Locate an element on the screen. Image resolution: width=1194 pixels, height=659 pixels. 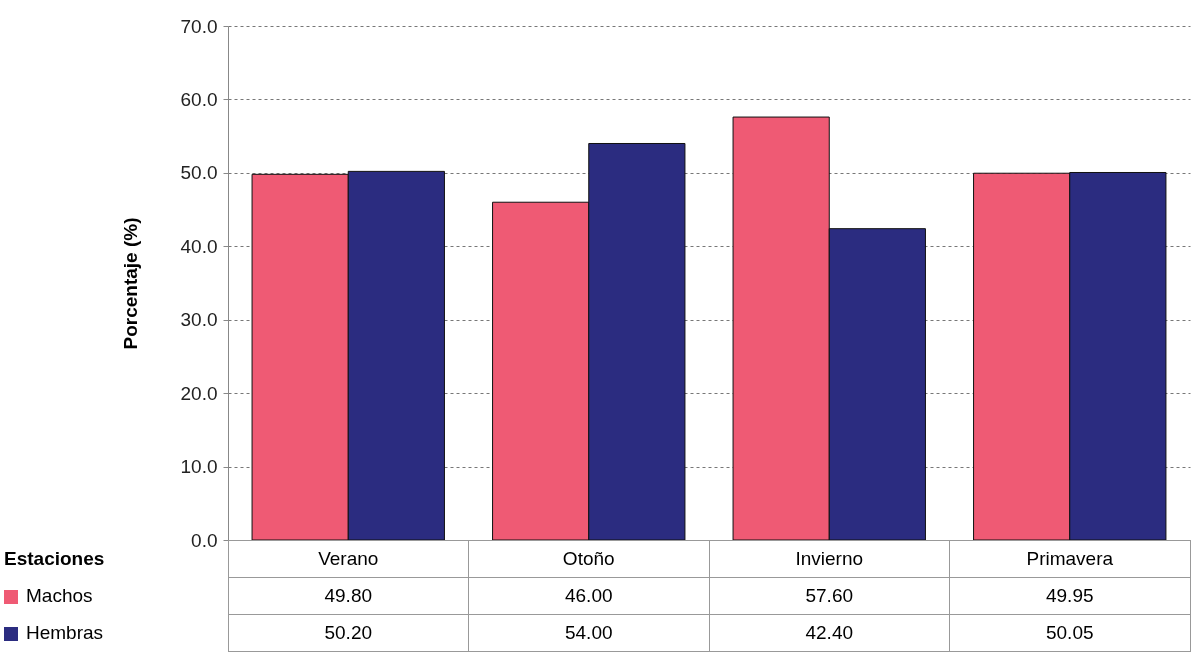
data-label: 57.60 is located at coordinates (829, 596).